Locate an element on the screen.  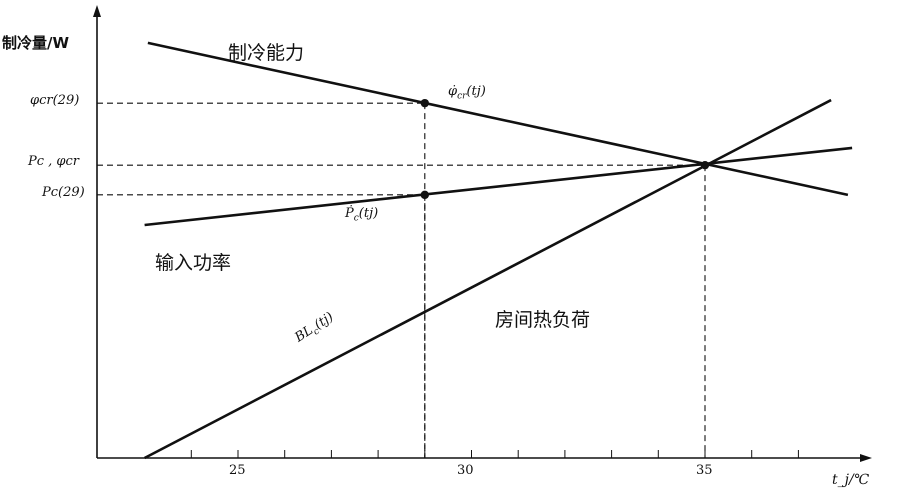
y-tick-label-phi29: φcr(29) is located at coordinates (55, 100).